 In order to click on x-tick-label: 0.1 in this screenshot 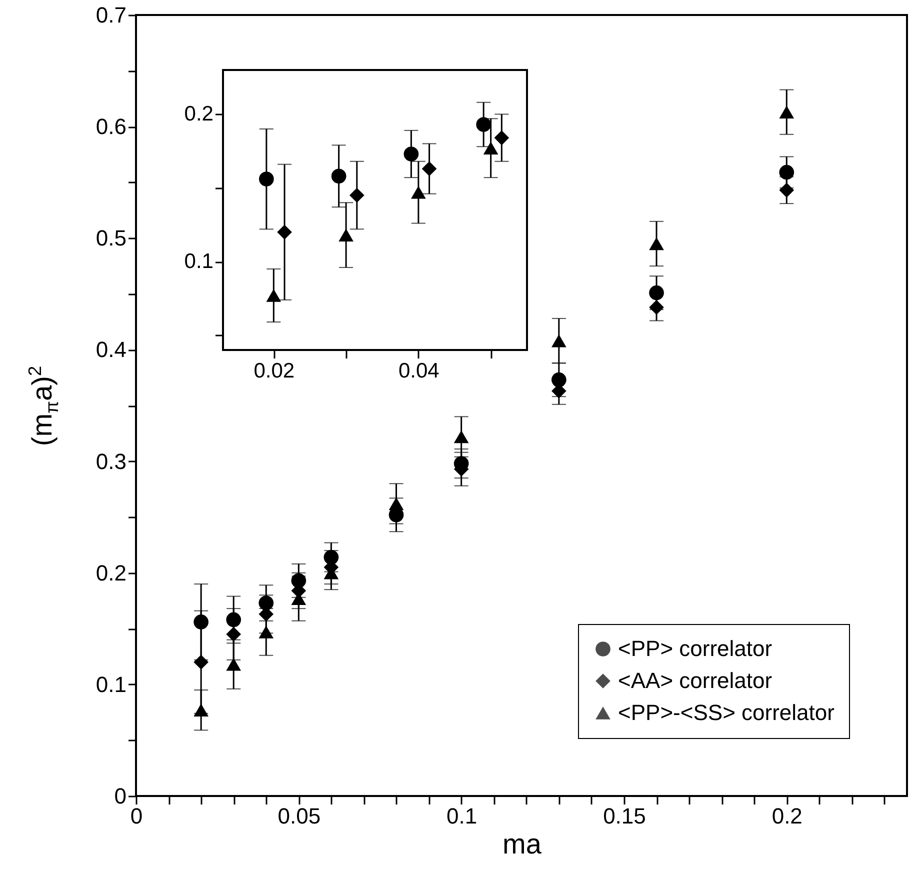, I will do `click(462, 816)`.